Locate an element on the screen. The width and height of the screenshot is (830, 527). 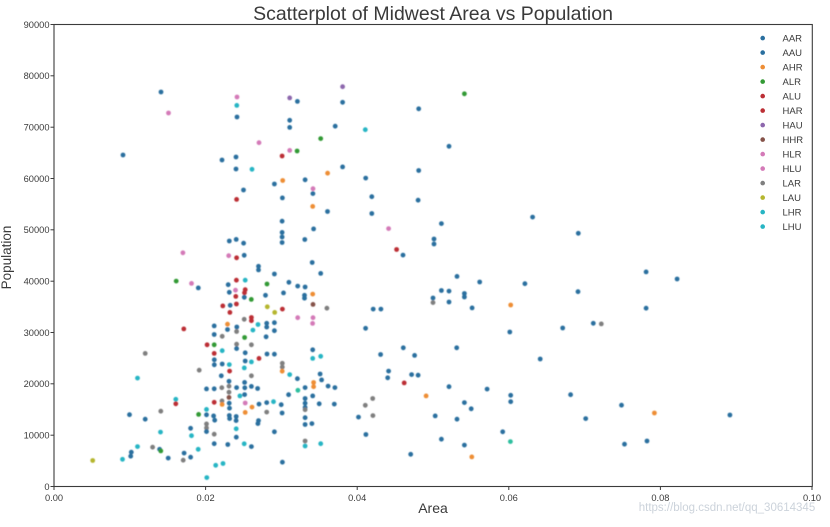
svg-text: 40000 is located at coordinates (37, 282).